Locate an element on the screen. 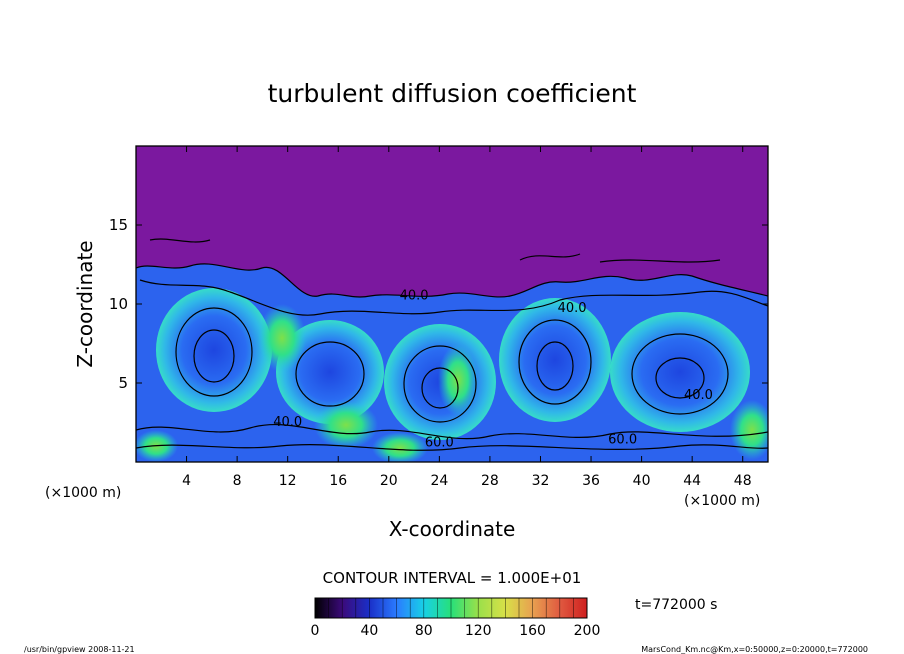  contour-labels: 40.0 40.0 40.0 40.0 60.0 60.0 is located at coordinates (493, 370).